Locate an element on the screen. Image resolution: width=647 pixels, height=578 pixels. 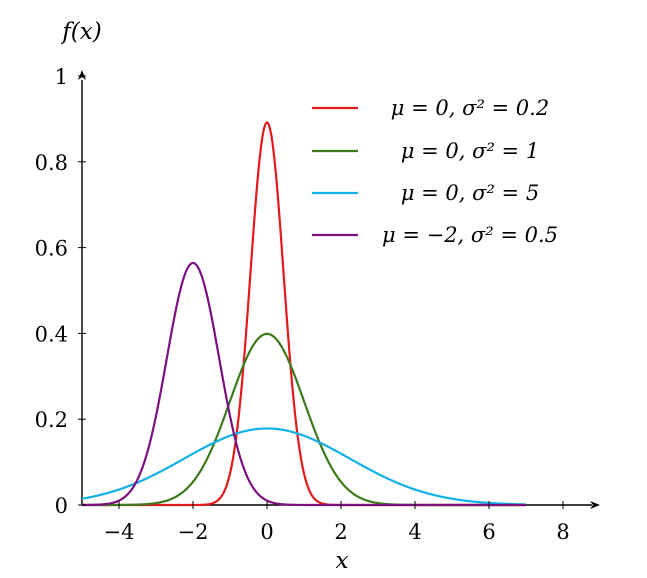
legend-label-2: μ = 0, σ² = 1 is located at coordinates (470, 151).